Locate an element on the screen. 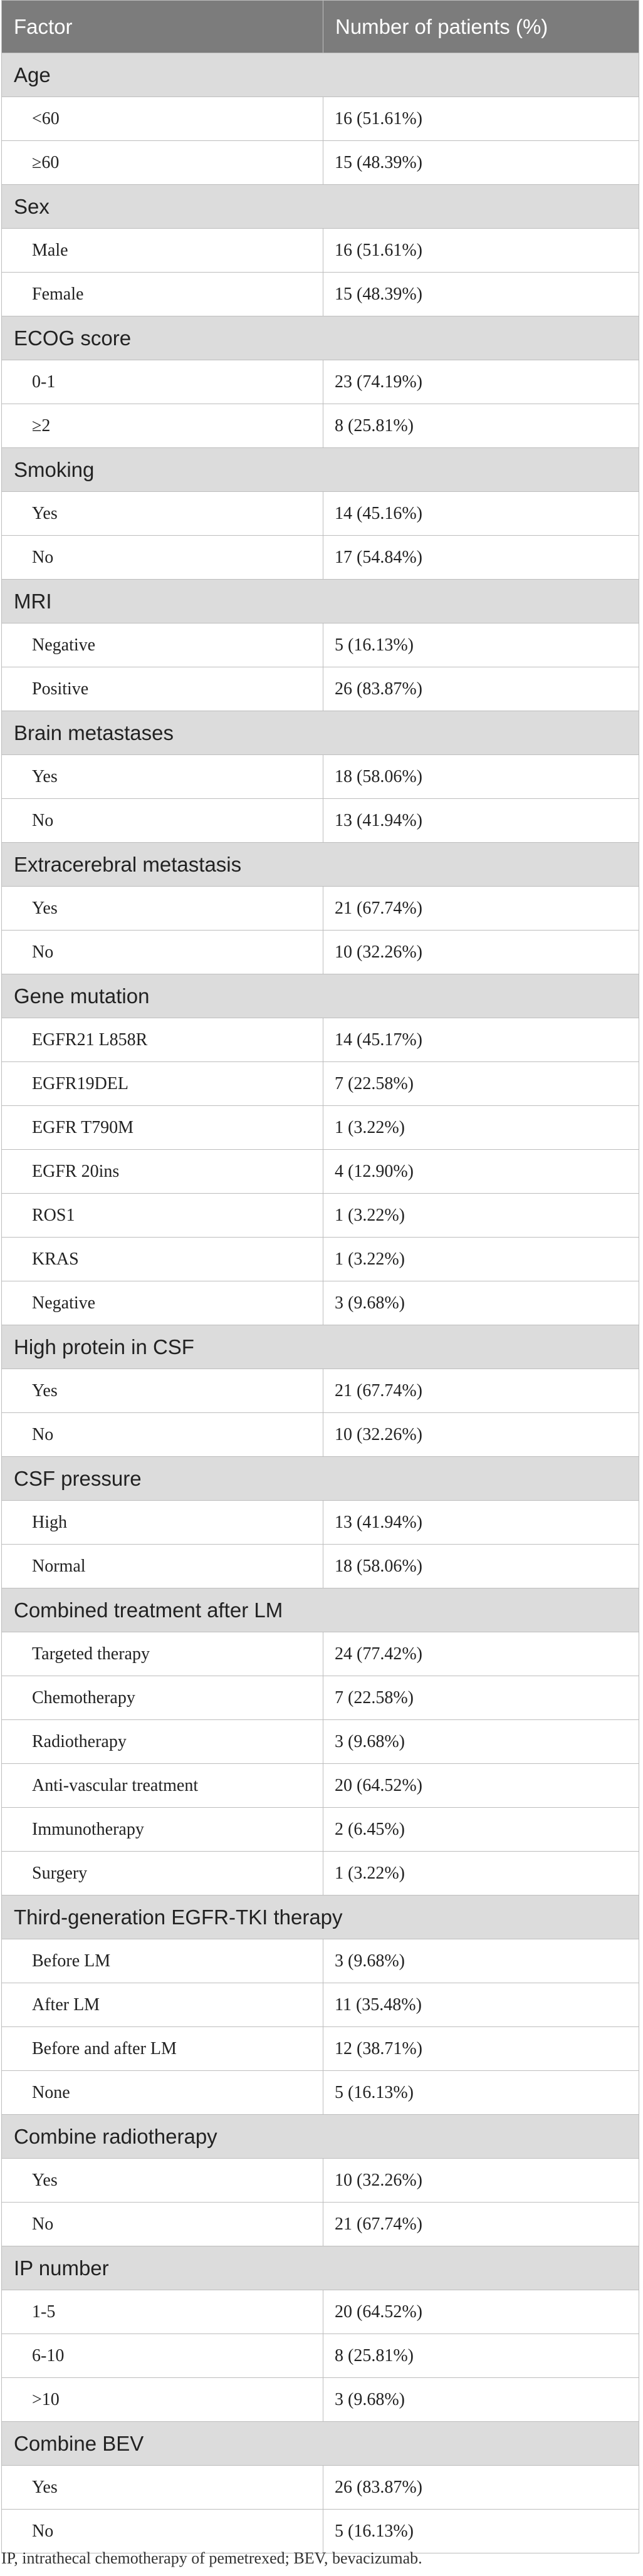 The width and height of the screenshot is (643, 2576). table-row: High 13 (41.94%) is located at coordinates (320, 1522).